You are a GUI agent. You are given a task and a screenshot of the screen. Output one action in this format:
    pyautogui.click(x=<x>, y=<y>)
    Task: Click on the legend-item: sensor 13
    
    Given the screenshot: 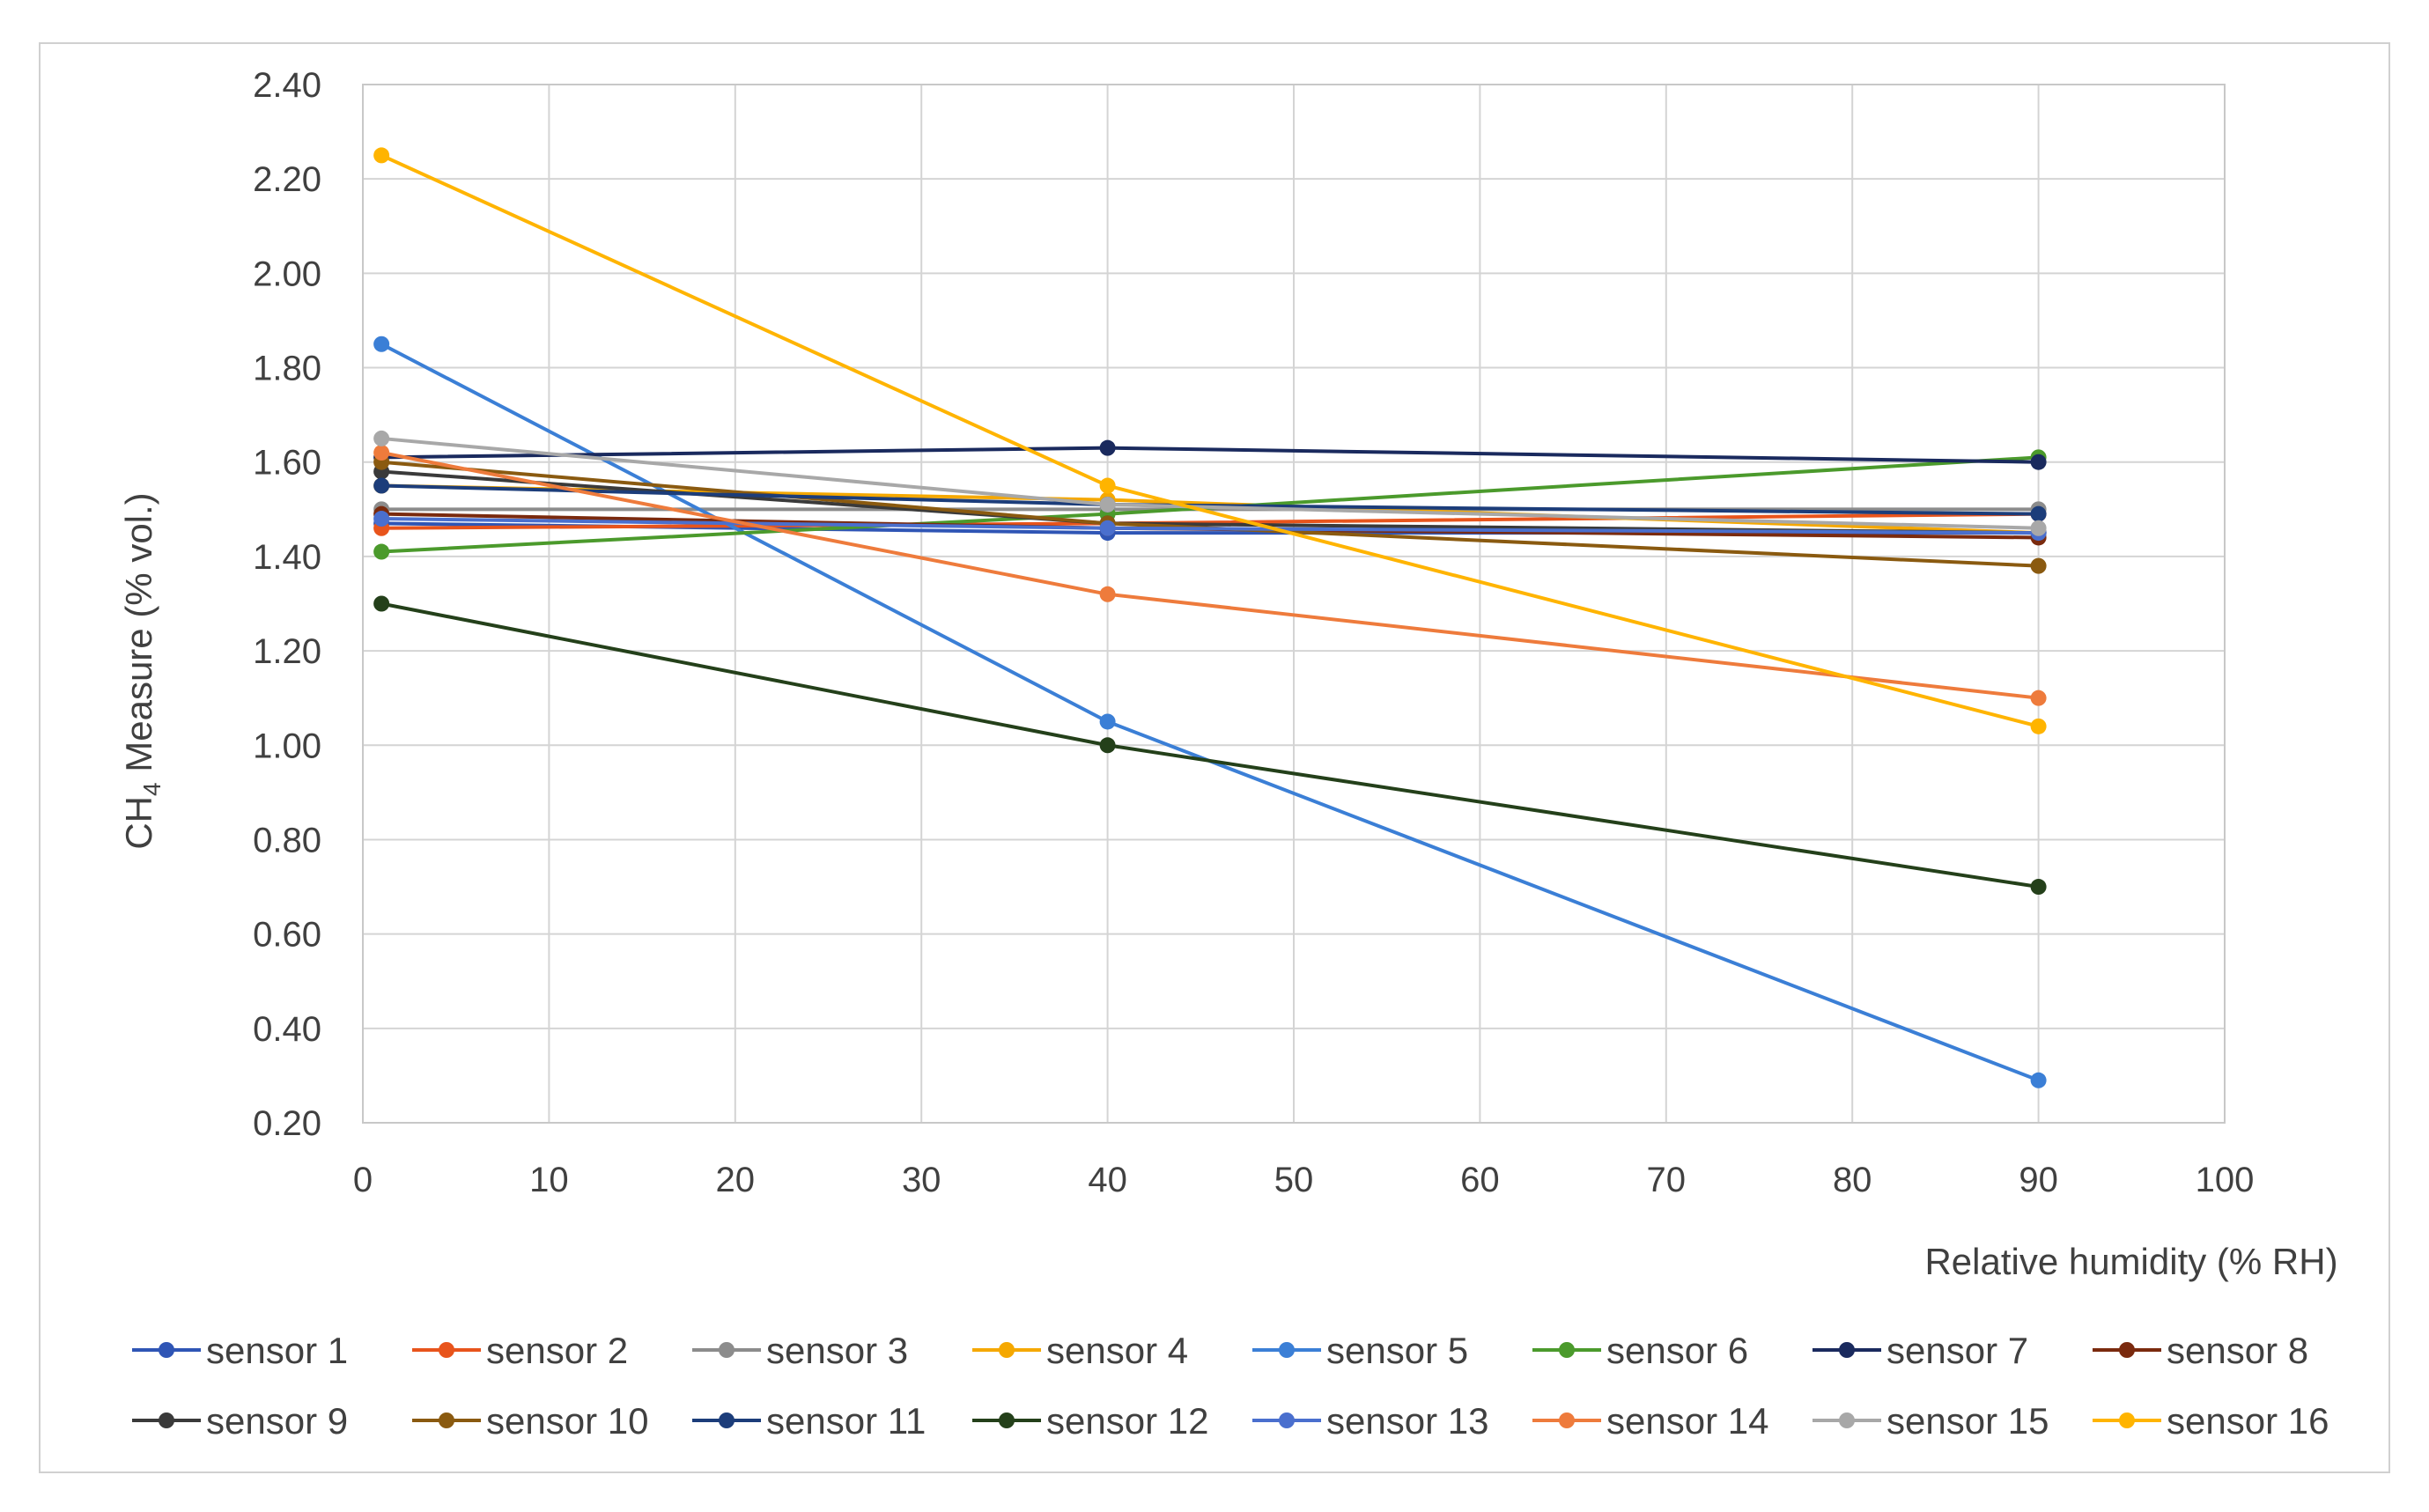 What is the action you would take?
    pyautogui.click(x=1370, y=1421)
    